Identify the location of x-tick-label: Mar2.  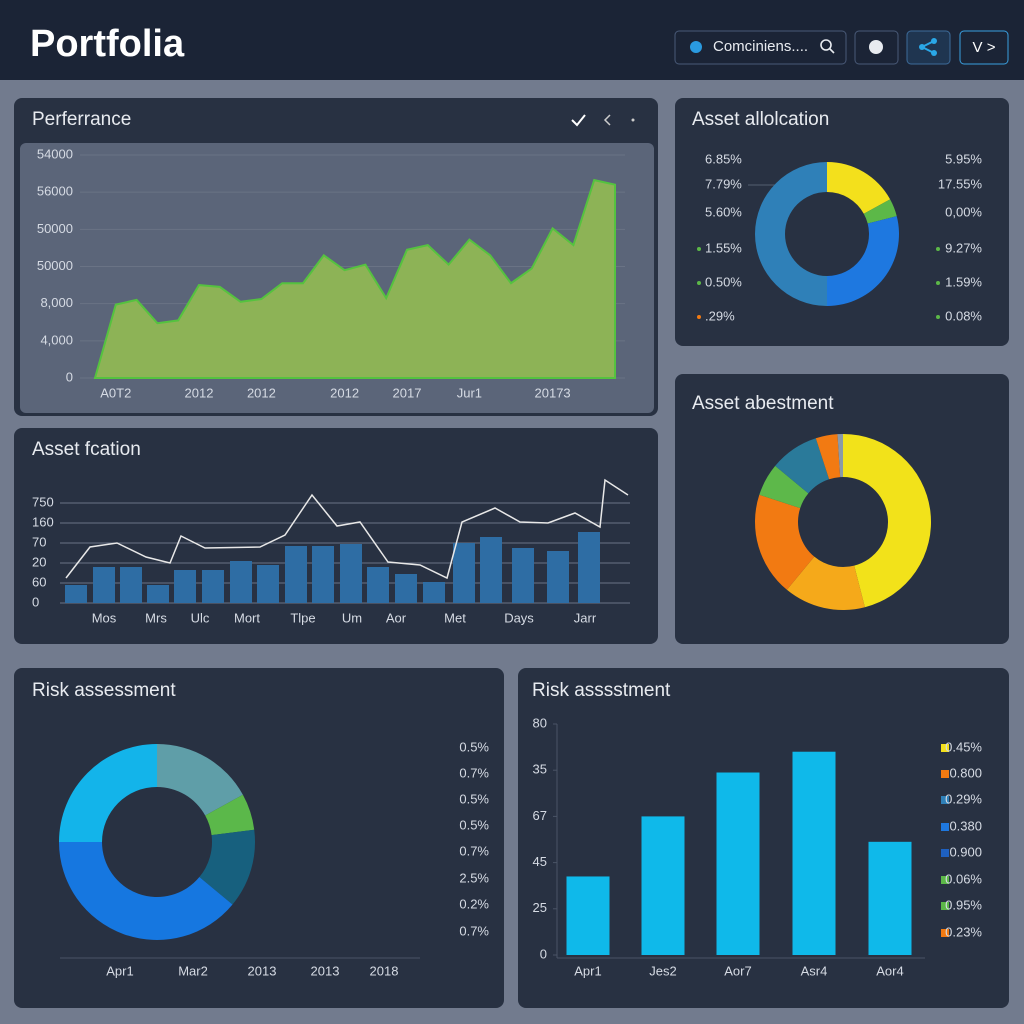
(193, 970).